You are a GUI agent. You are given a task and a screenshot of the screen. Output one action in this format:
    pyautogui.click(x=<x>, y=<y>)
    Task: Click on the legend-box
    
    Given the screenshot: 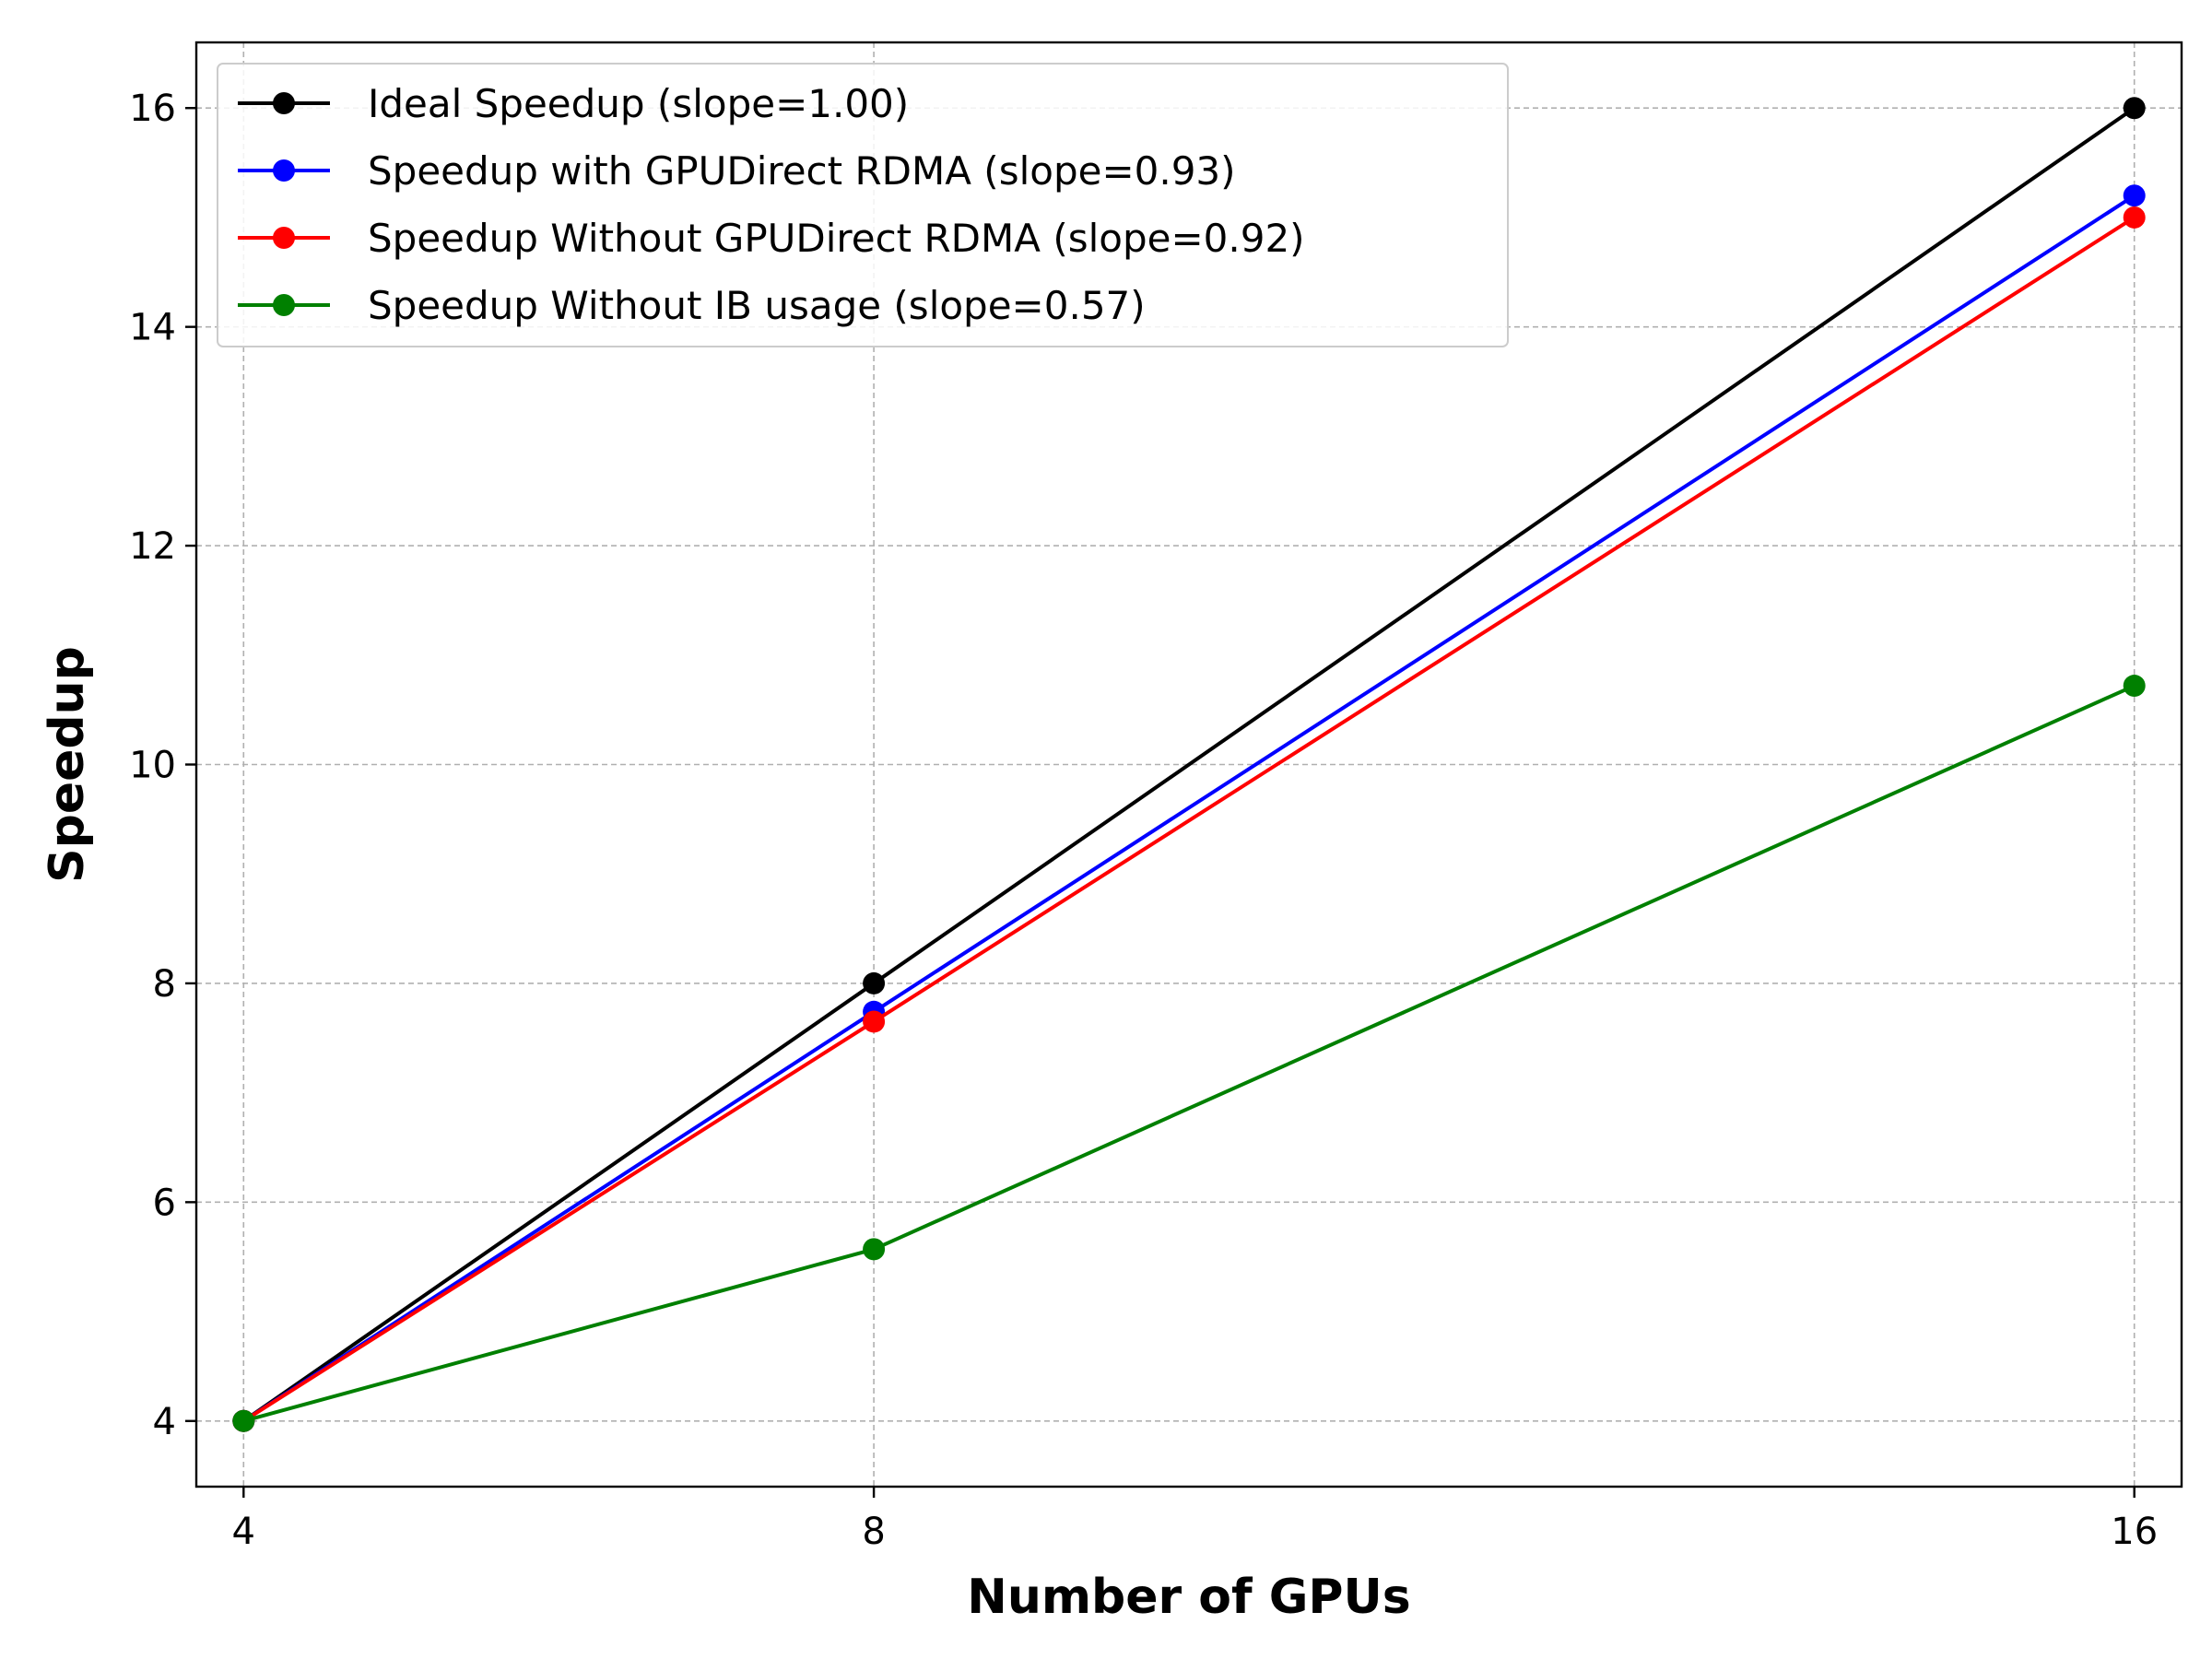 What is the action you would take?
    pyautogui.click(x=863, y=205)
    